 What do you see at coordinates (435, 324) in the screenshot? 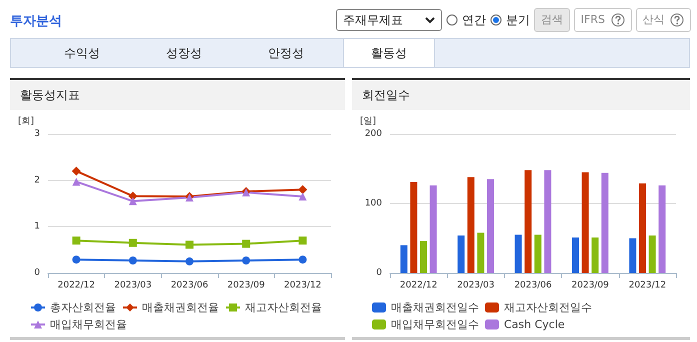
I see `legend-label: 매입채무회전일수` at bounding box center [435, 324].